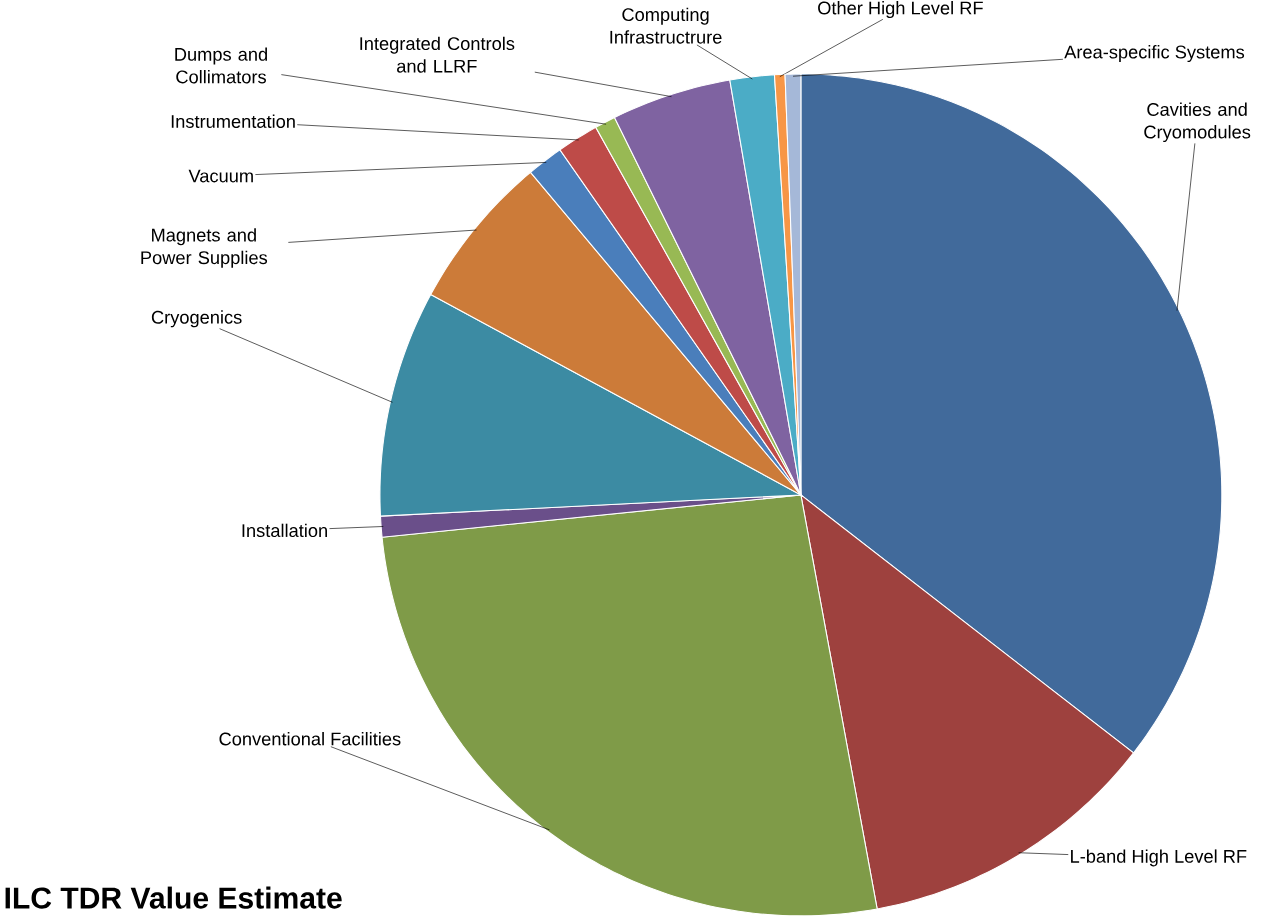  I want to click on slice-label: Vacuum, so click(220, 176).